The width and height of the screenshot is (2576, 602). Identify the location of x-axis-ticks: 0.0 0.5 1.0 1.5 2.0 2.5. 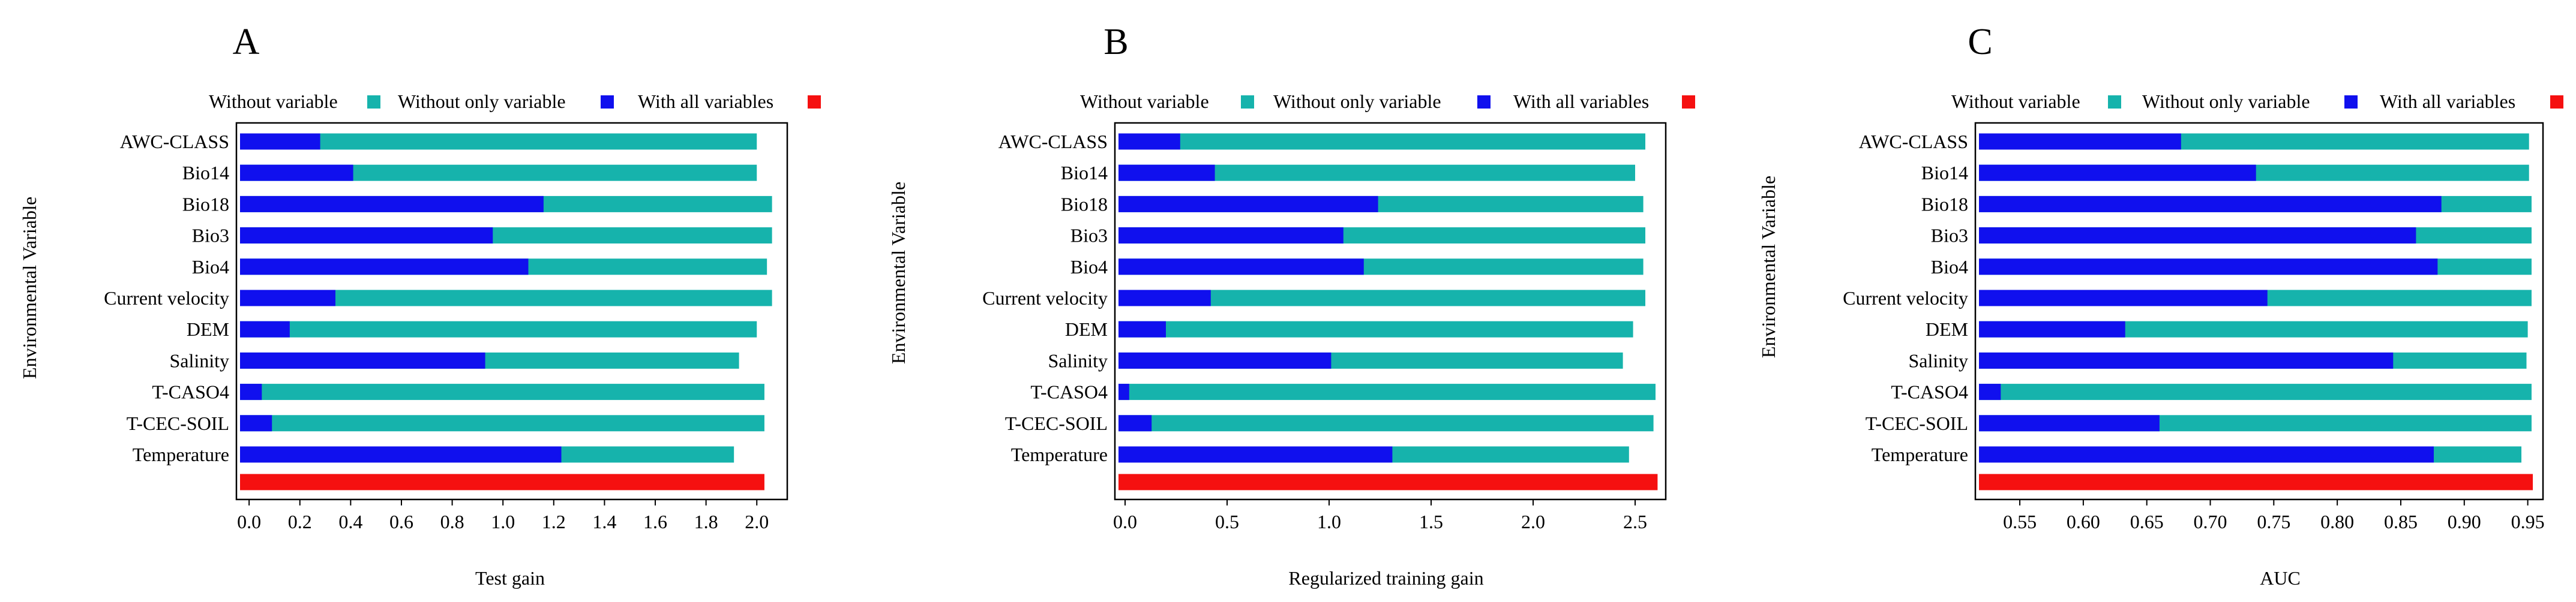
(1380, 515).